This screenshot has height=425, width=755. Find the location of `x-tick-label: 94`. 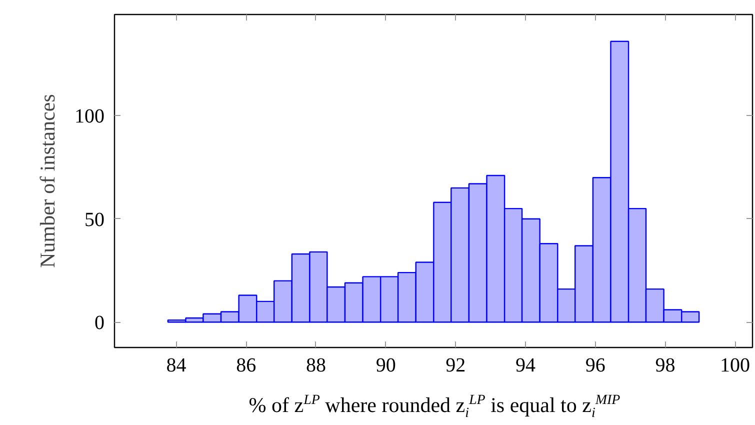

x-tick-label: 94 is located at coordinates (526, 365).